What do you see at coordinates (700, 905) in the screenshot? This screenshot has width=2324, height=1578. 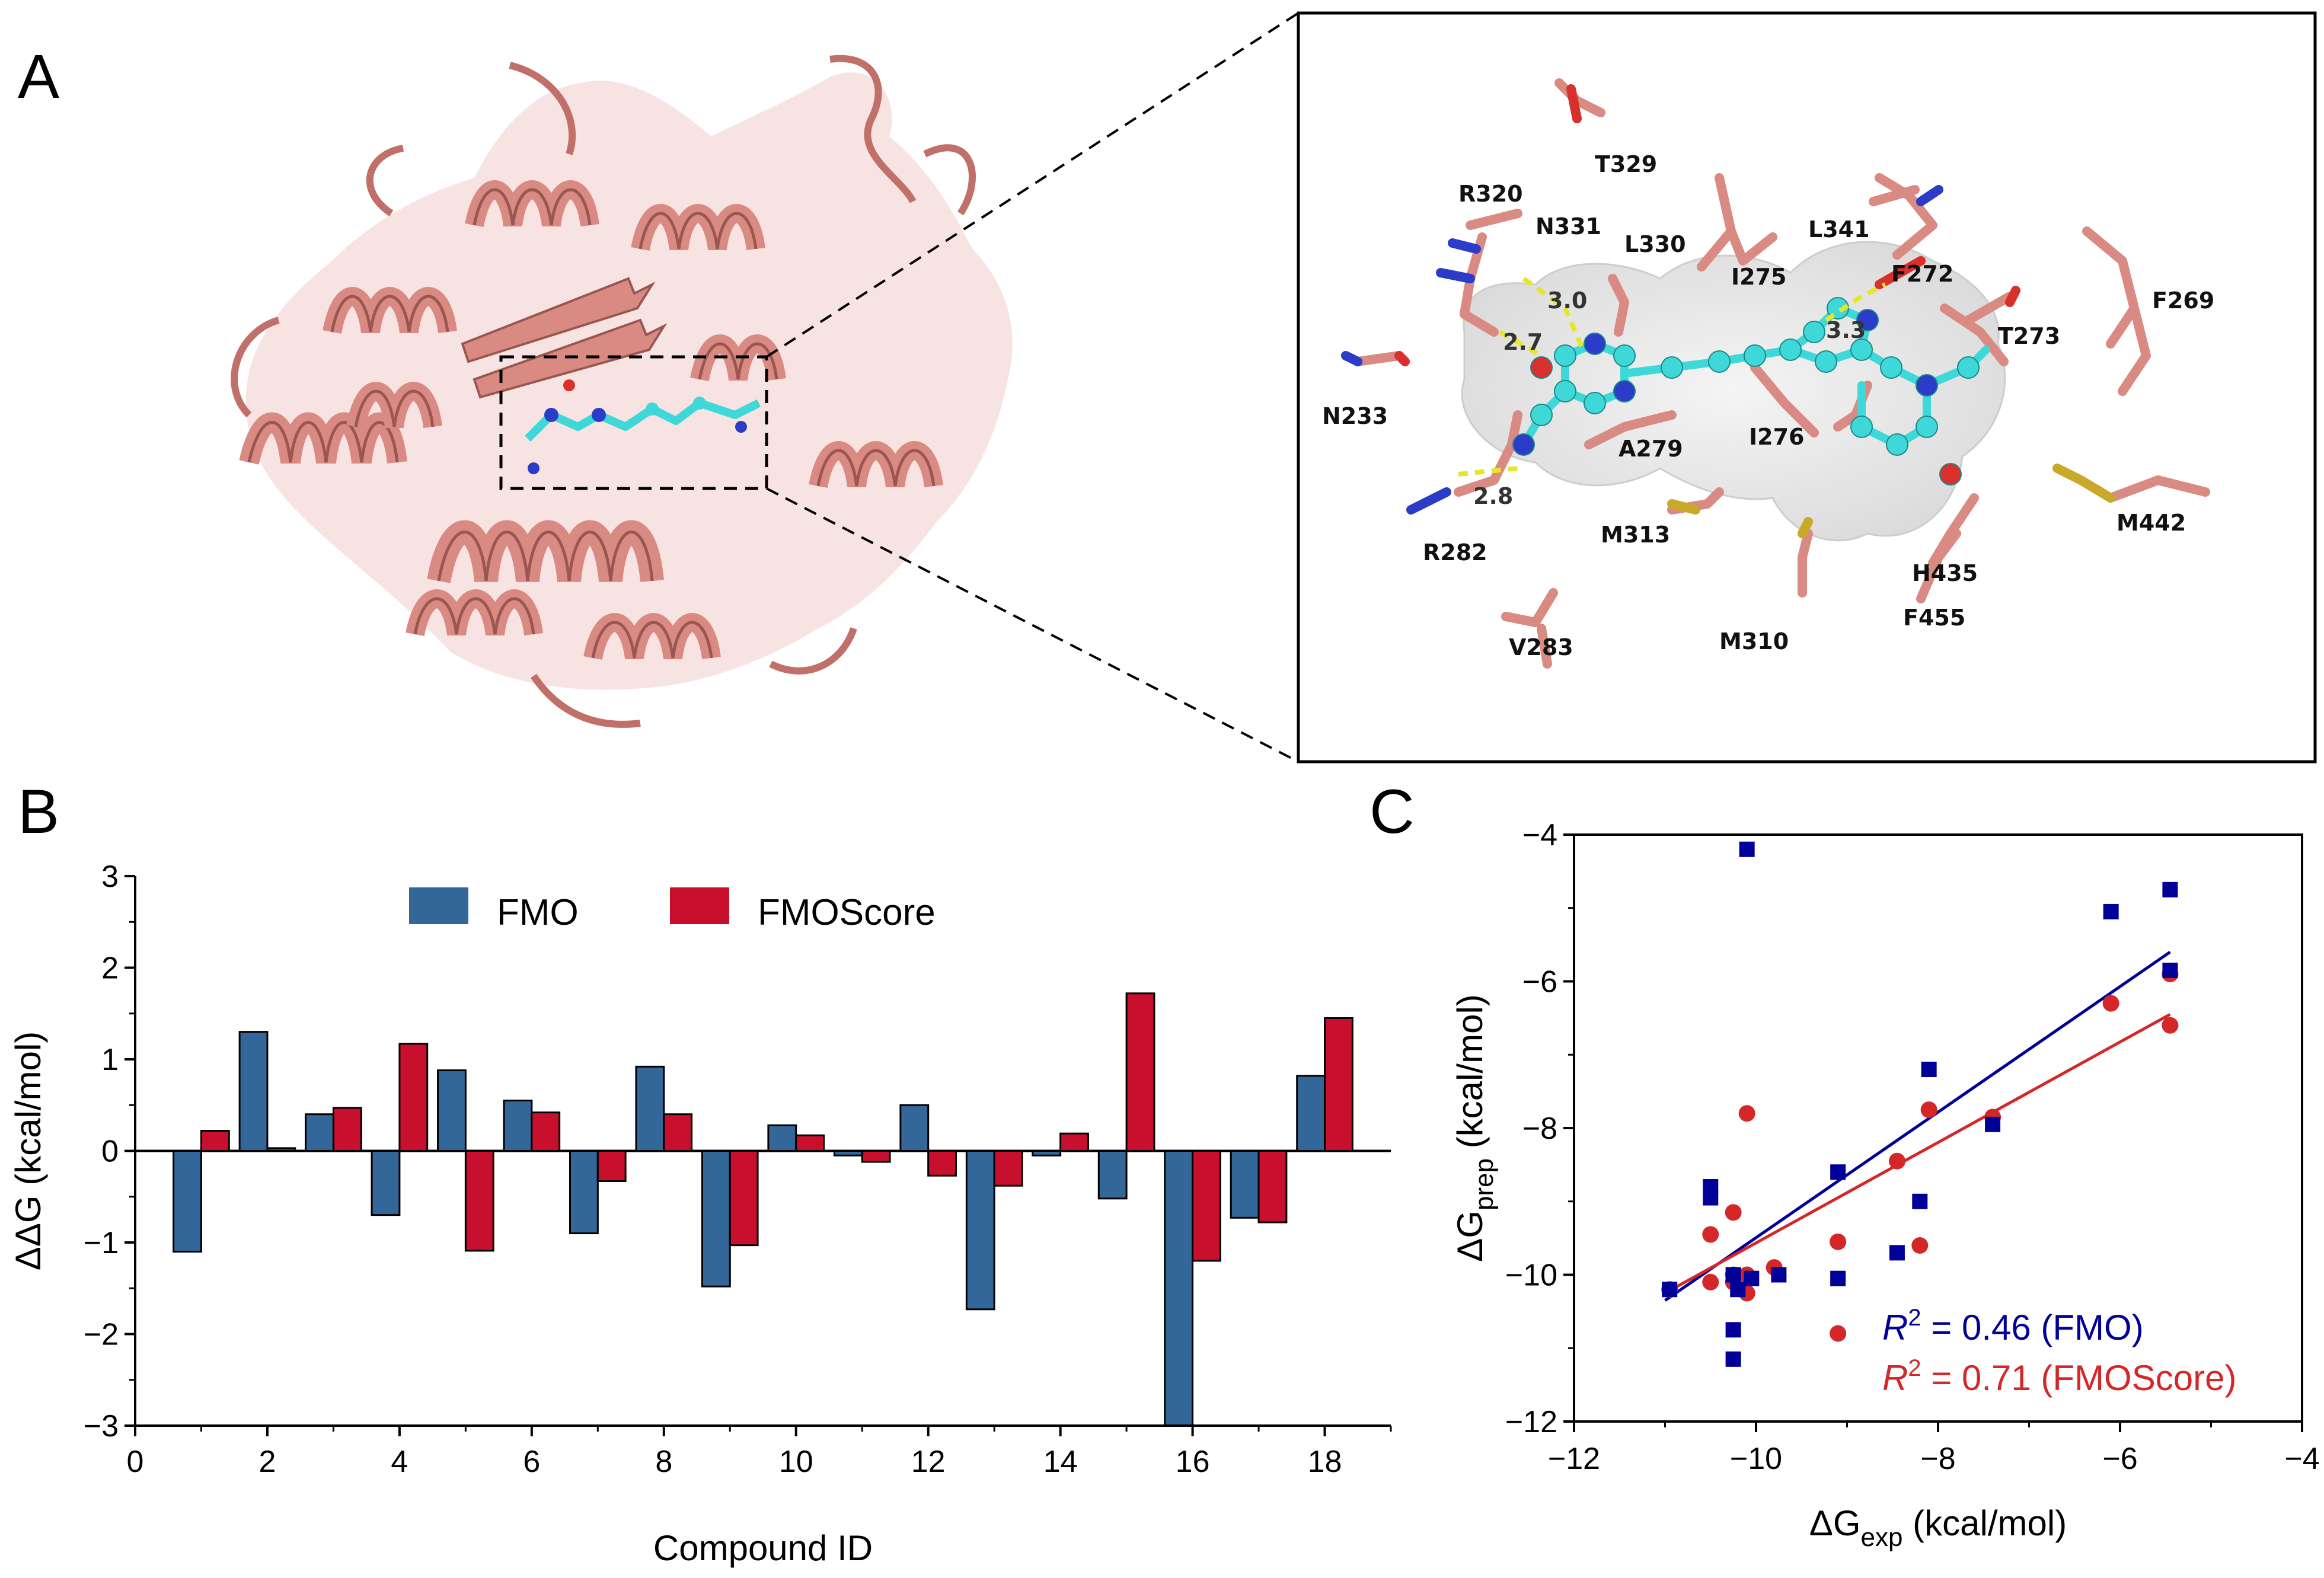 I see `legend-swatch-fmoscore` at bounding box center [700, 905].